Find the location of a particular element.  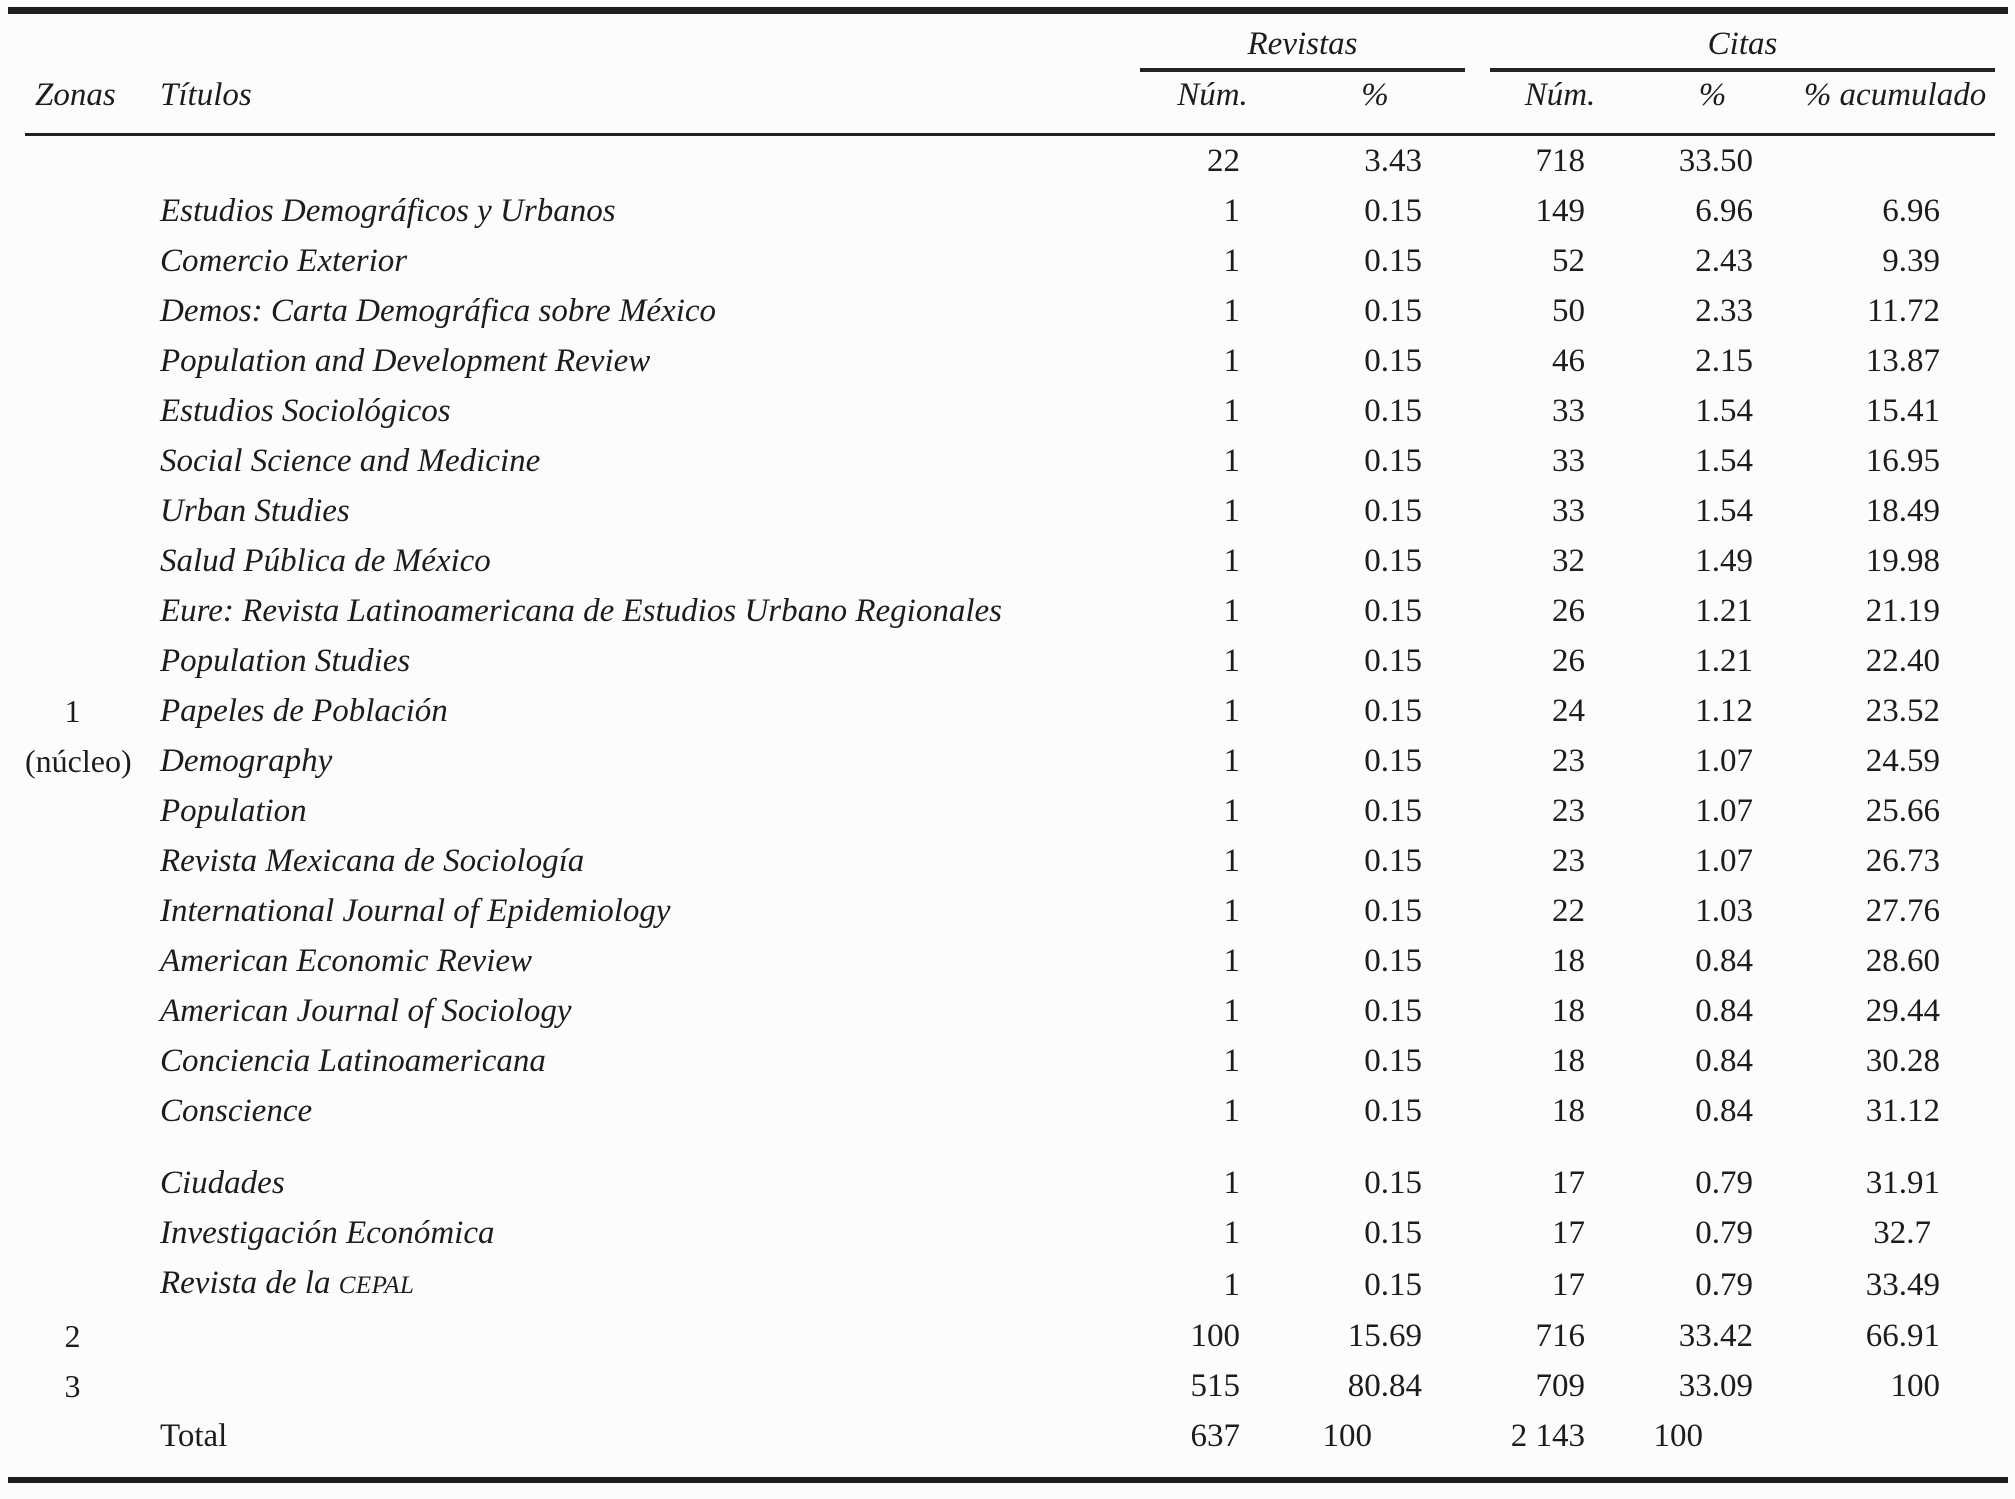

table-row: Revista de la CEPAL 1 0.15 17 0.79 33.49 is located at coordinates (1010, 1284).